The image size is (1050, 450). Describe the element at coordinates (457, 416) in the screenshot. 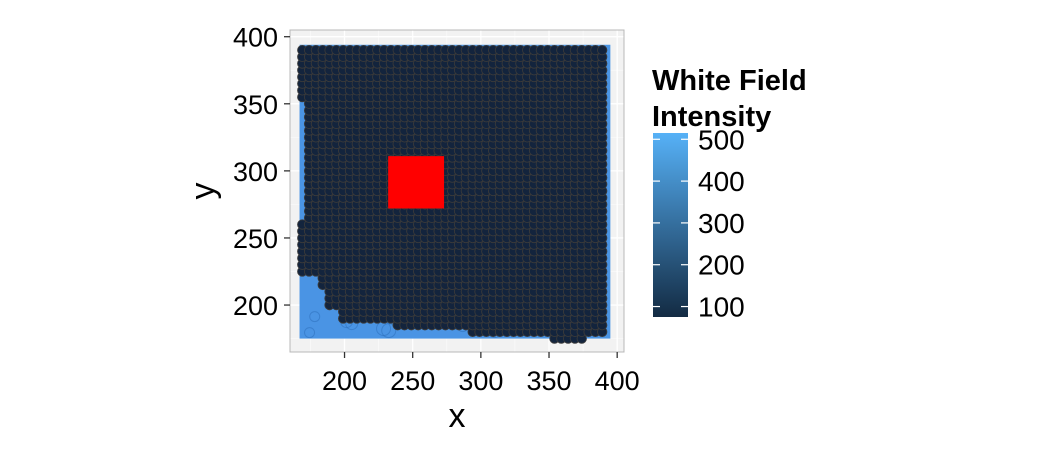

I see `x-axis-title: x` at that location.